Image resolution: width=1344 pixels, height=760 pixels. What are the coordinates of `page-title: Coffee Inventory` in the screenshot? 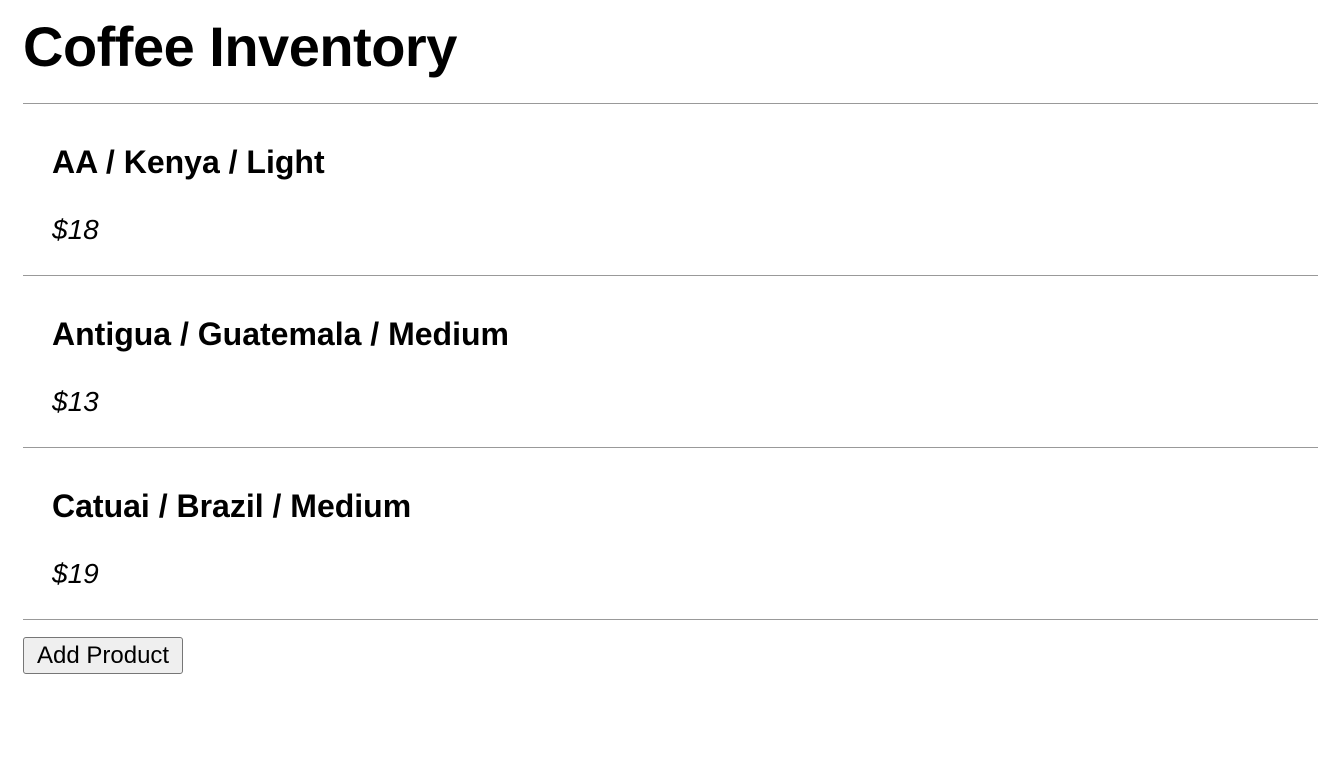 It's located at (670, 52).